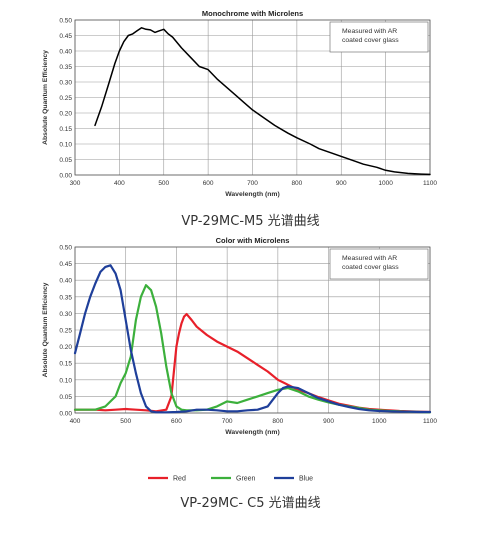 The image size is (501, 546). I want to click on chart-1-annotation-line: coated cover glass, so click(370, 40).